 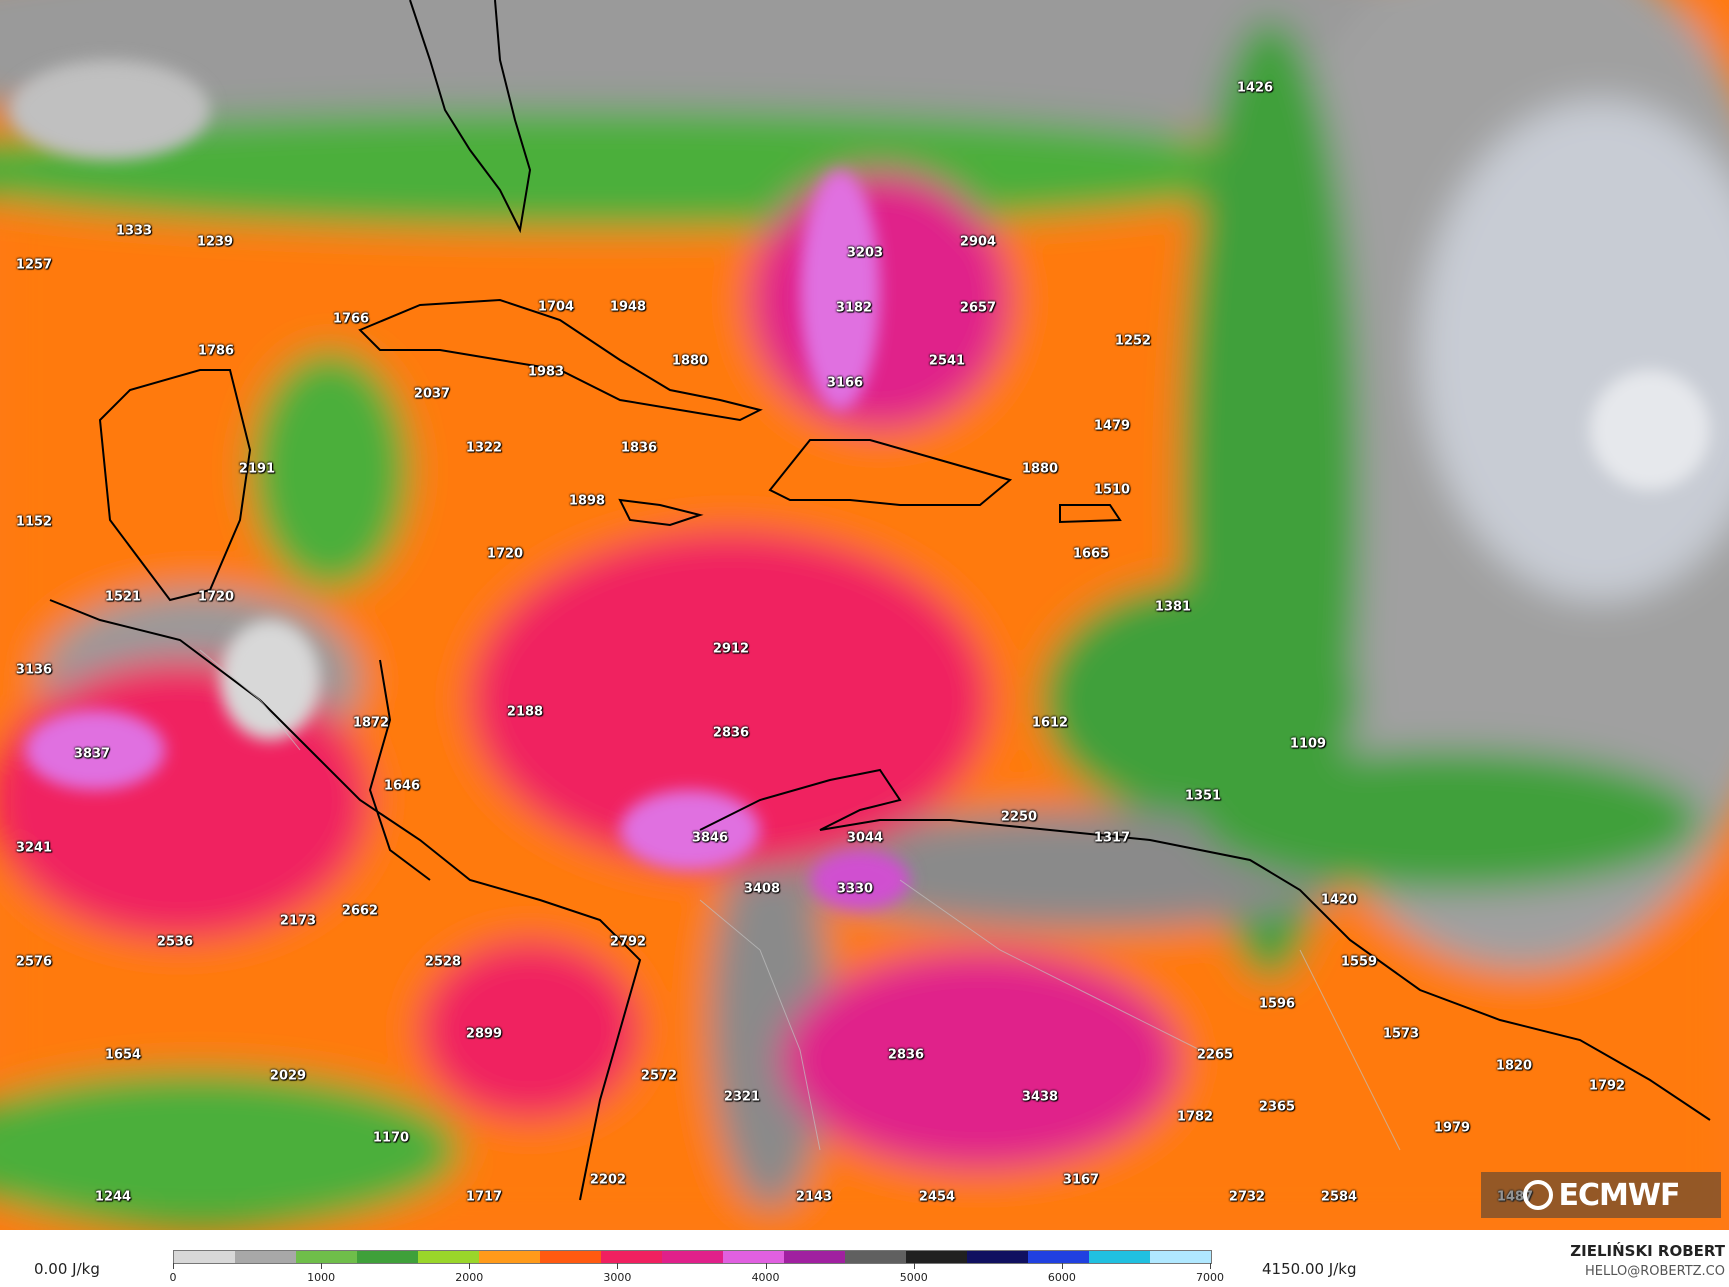 I want to click on cape-value-label: 1109, so click(x=1308, y=744).